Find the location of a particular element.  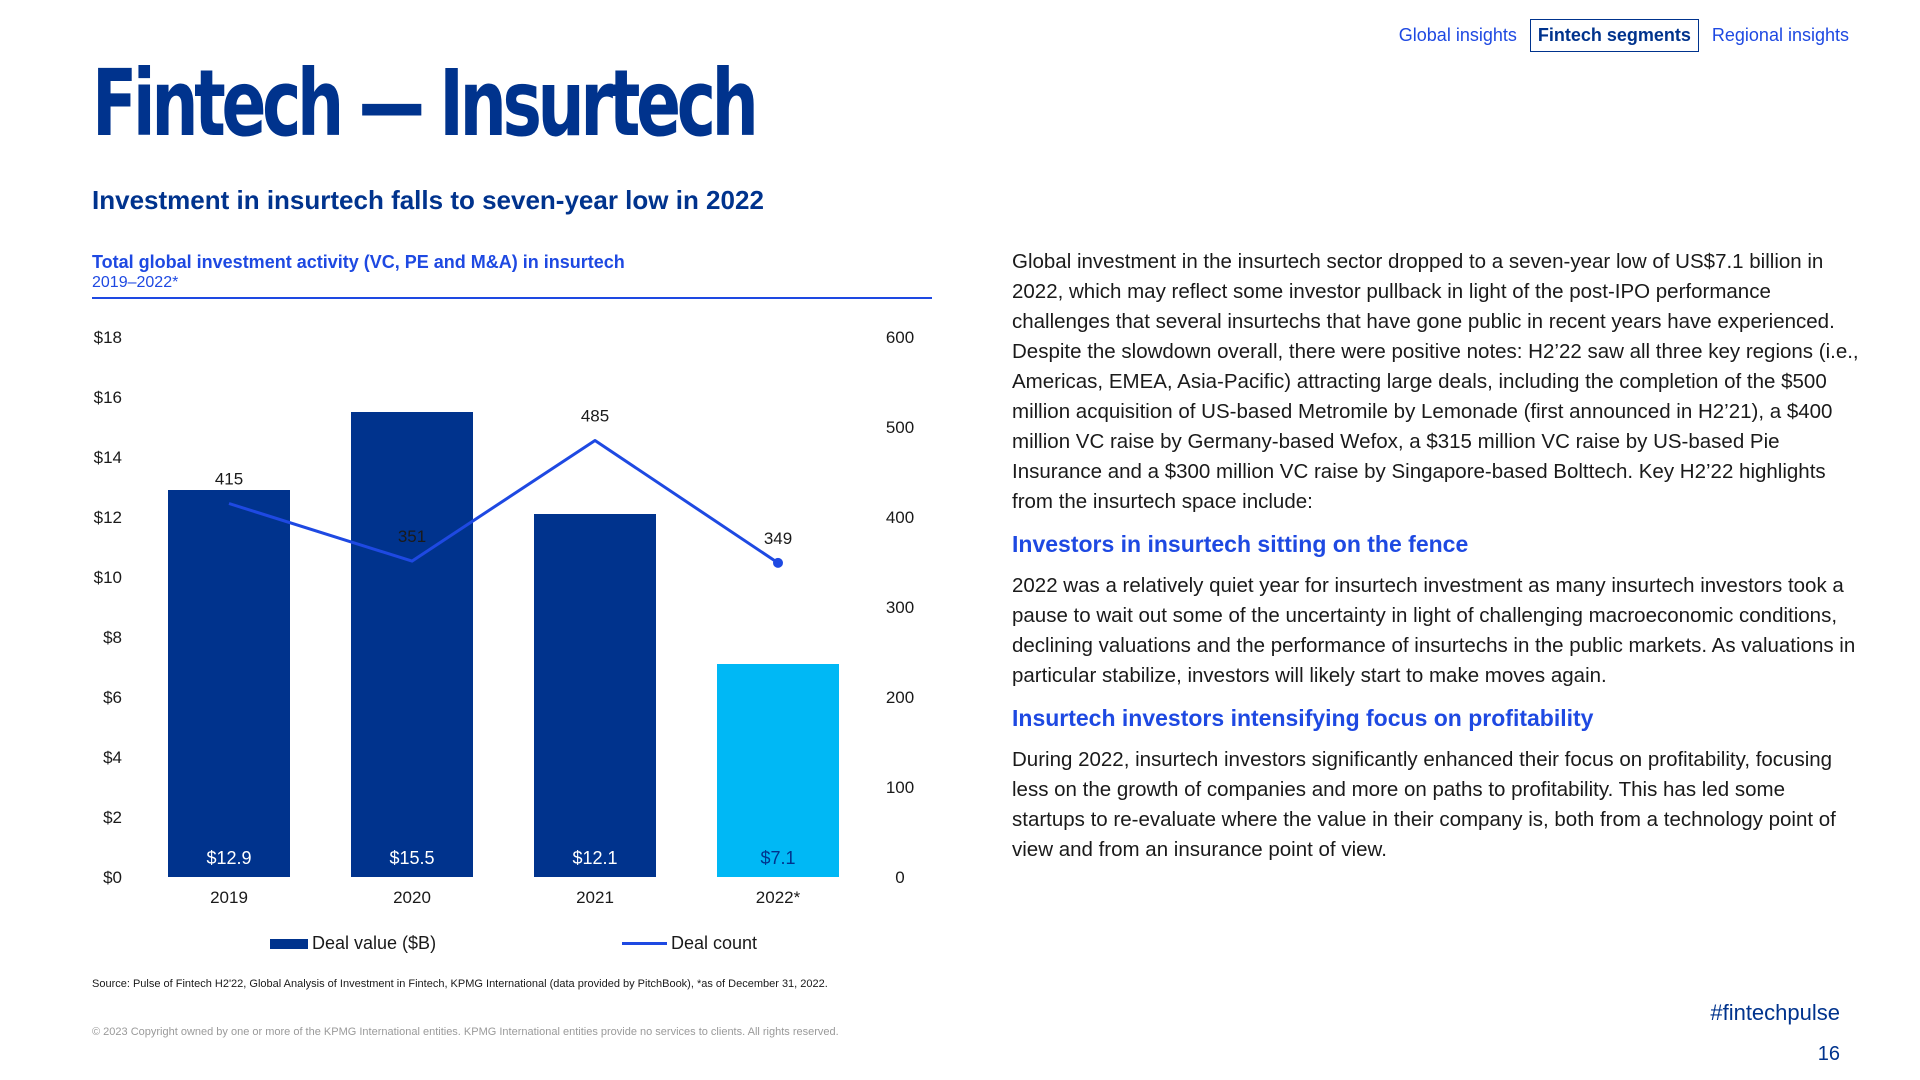

page-number: 16 is located at coordinates (1828, 1054).